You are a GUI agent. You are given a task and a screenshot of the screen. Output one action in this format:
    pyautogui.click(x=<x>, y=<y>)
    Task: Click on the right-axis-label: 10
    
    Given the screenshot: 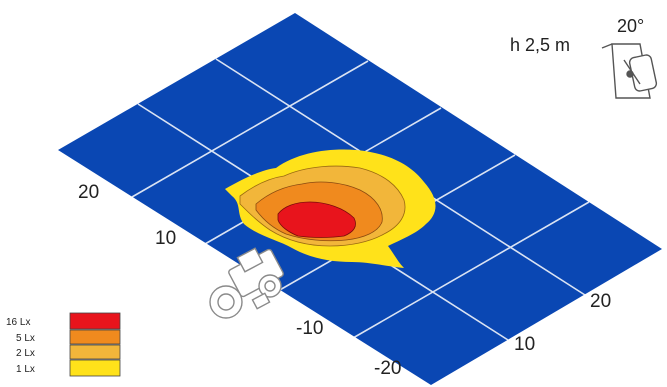 What is the action you would take?
    pyautogui.click(x=524, y=344)
    